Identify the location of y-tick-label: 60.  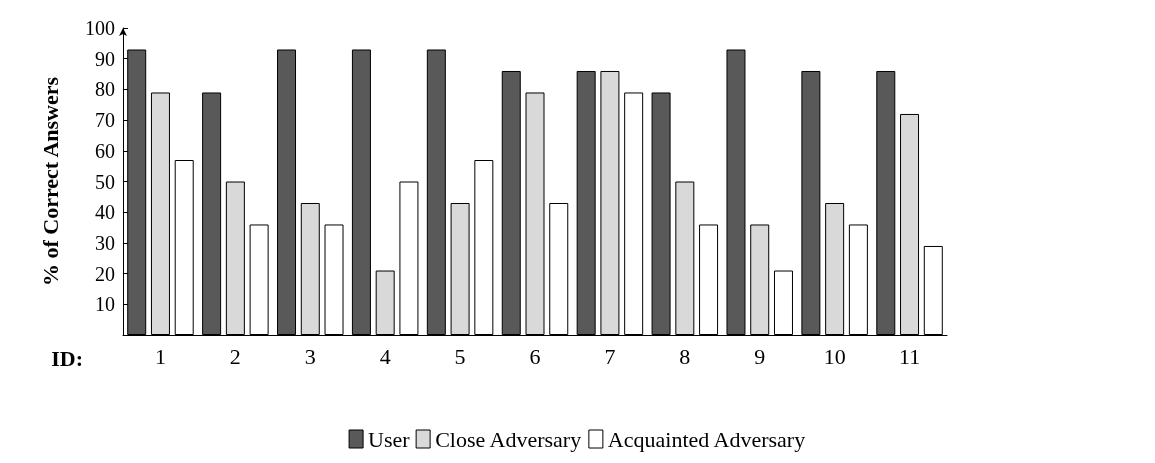
(105, 150).